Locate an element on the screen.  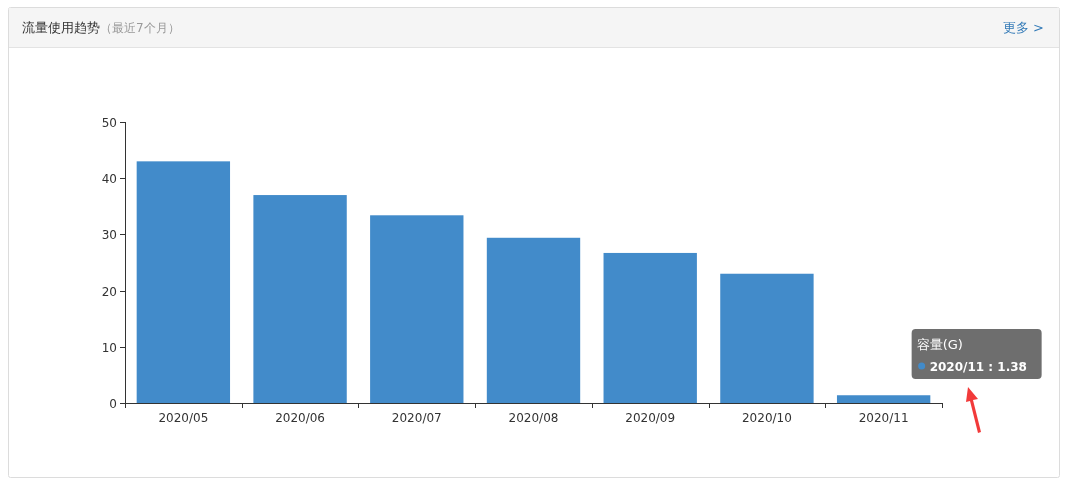
annotation: 2020/11 : 1.38 is located at coordinates (978, 367).